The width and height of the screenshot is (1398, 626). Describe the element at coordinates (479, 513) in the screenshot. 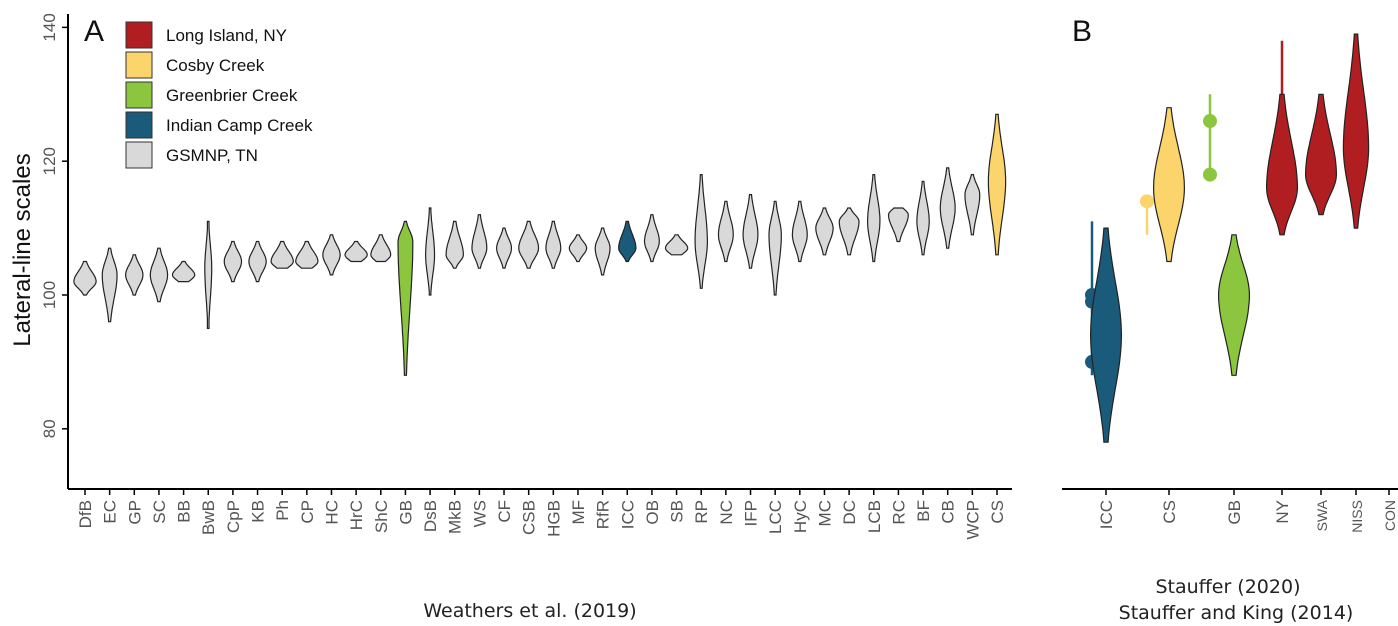

I see `x-tick-label-ws: WS` at that location.